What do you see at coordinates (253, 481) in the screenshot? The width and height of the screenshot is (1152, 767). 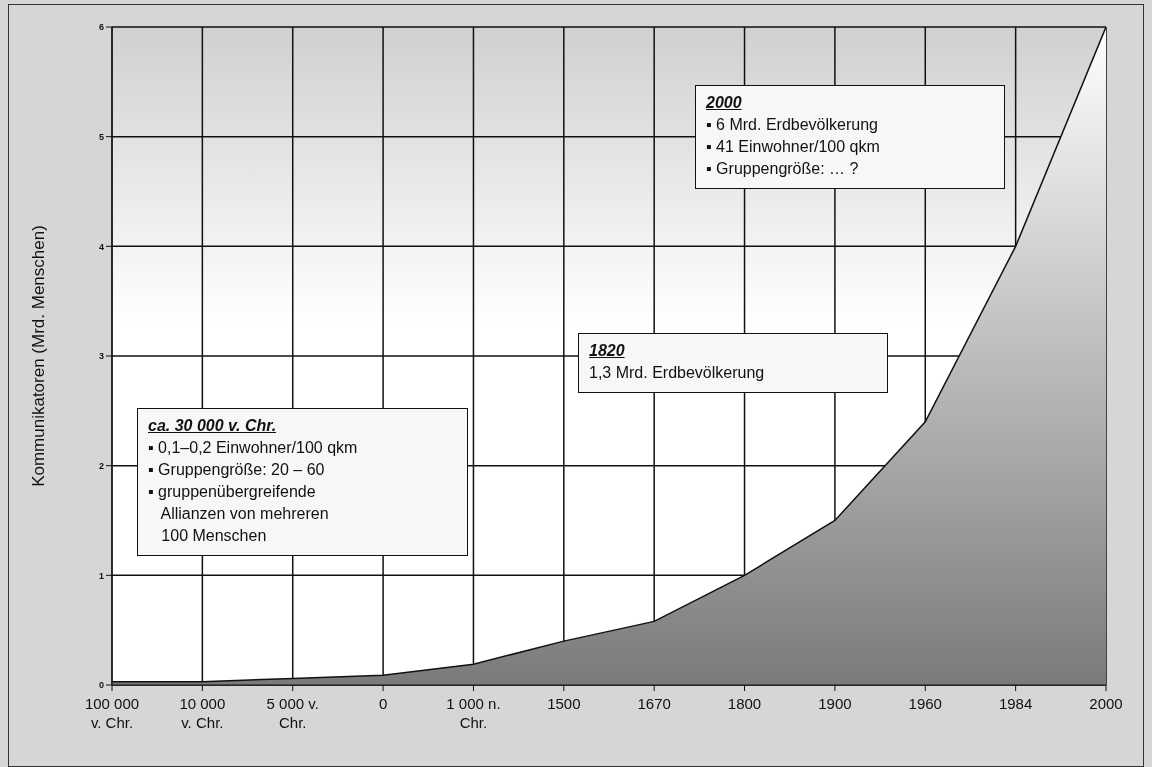 I see `annotation: ca. 30 000 v. Chr. ▪ 0,1–0,2 Einwohner/100 qkm ▪ Gruppengröße: 20 – 60 ▪ gruppenübergreifende Allianzen von mehreren 100 Menschen` at bounding box center [253, 481].